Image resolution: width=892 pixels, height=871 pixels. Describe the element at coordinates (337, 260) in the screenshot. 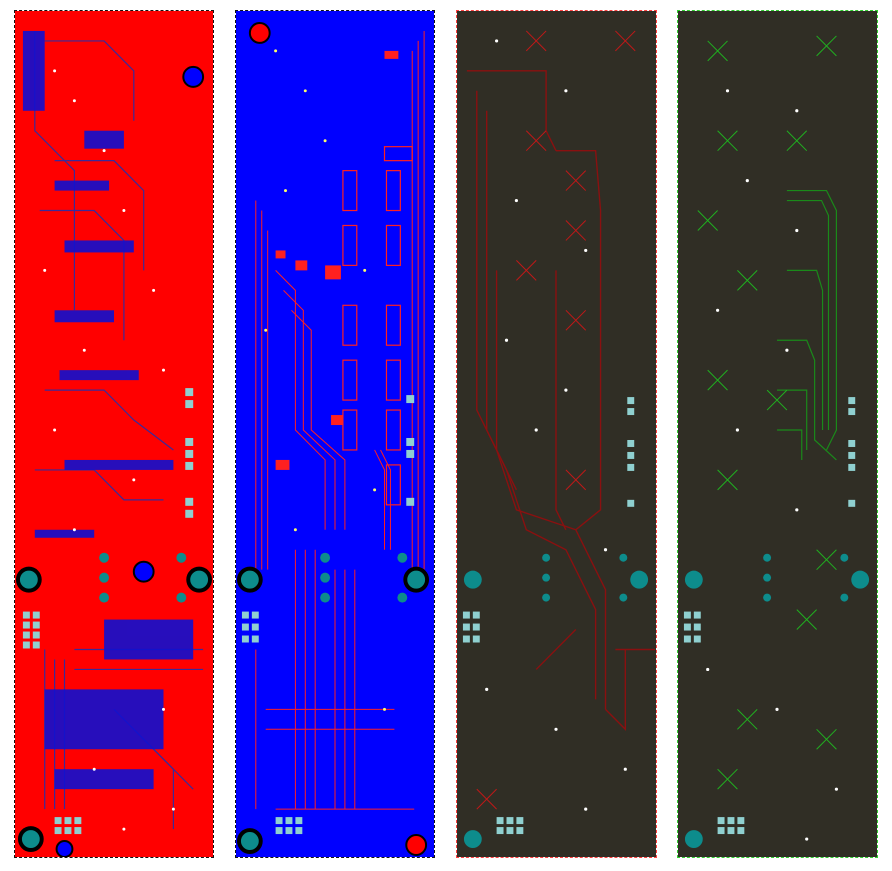

I see `red-pads` at that location.